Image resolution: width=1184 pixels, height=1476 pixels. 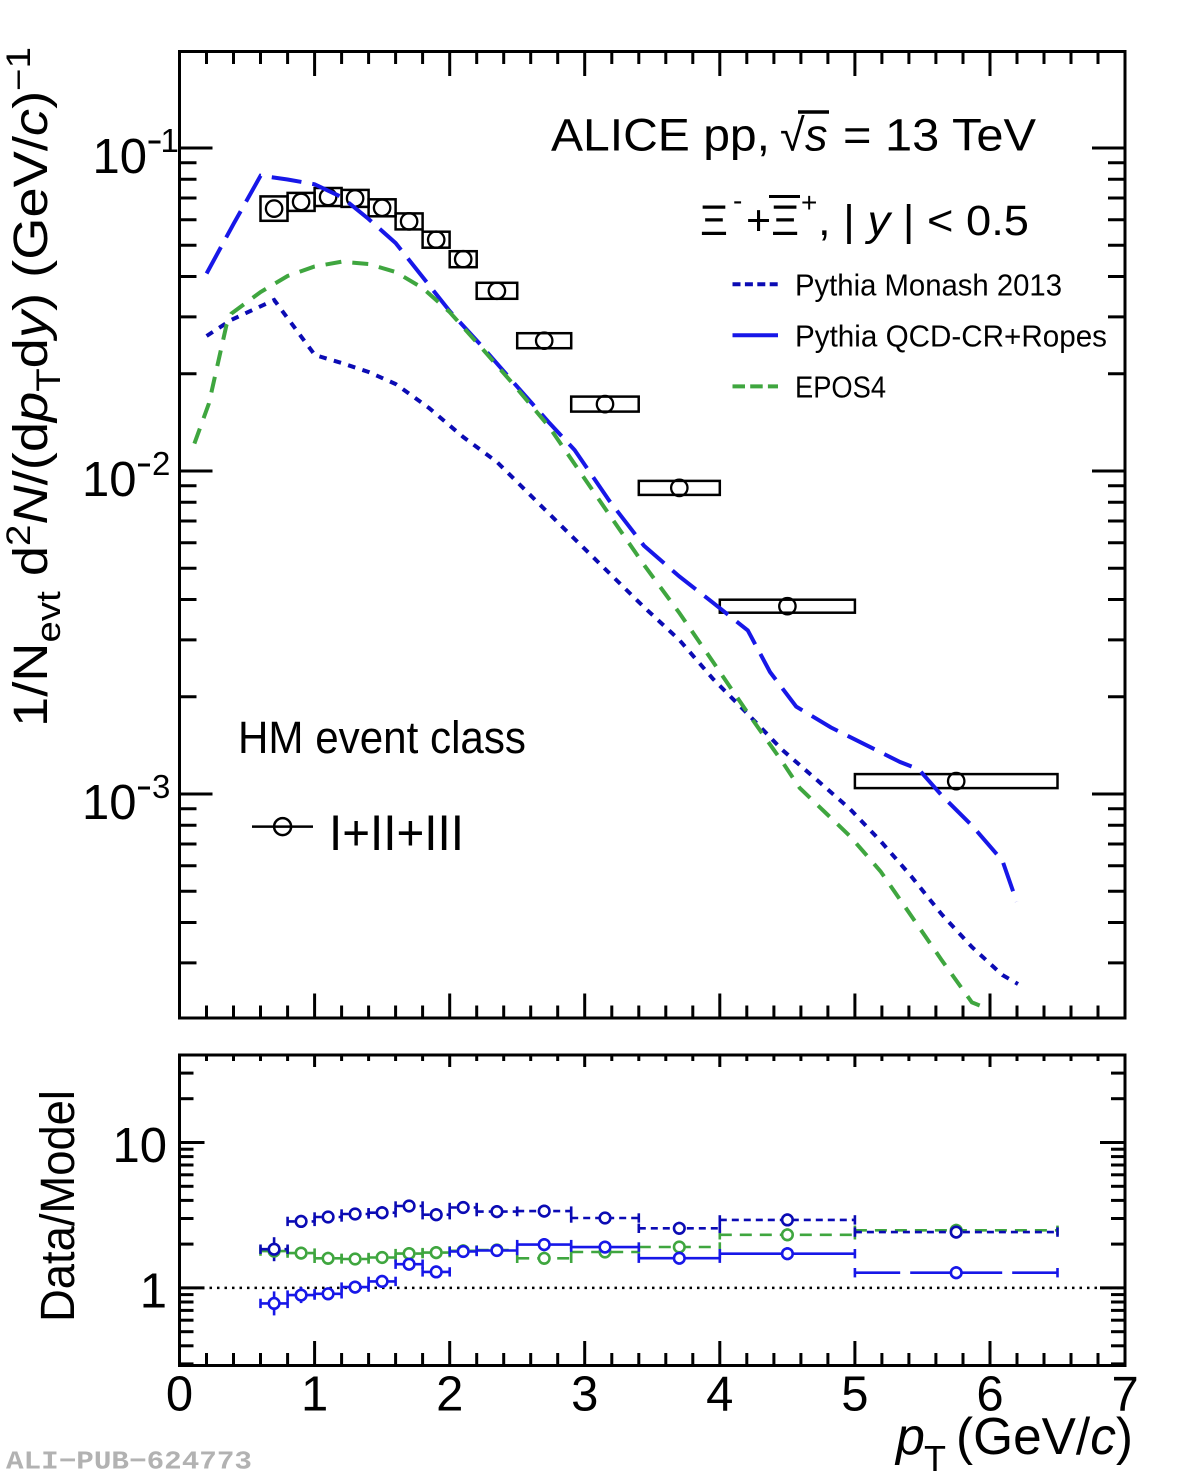 What do you see at coordinates (989, 1395) in the screenshot?
I see `svg-text: 6` at bounding box center [989, 1395].